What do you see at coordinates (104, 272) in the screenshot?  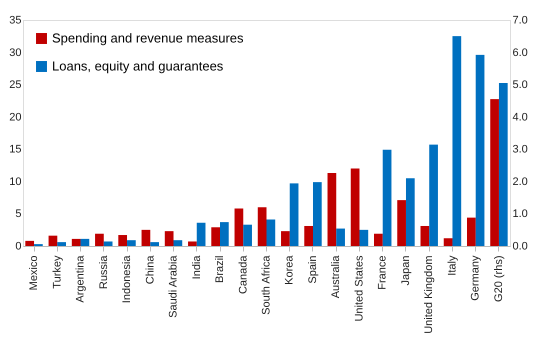 I see `x-tick-label: Russia` at bounding box center [104, 272].